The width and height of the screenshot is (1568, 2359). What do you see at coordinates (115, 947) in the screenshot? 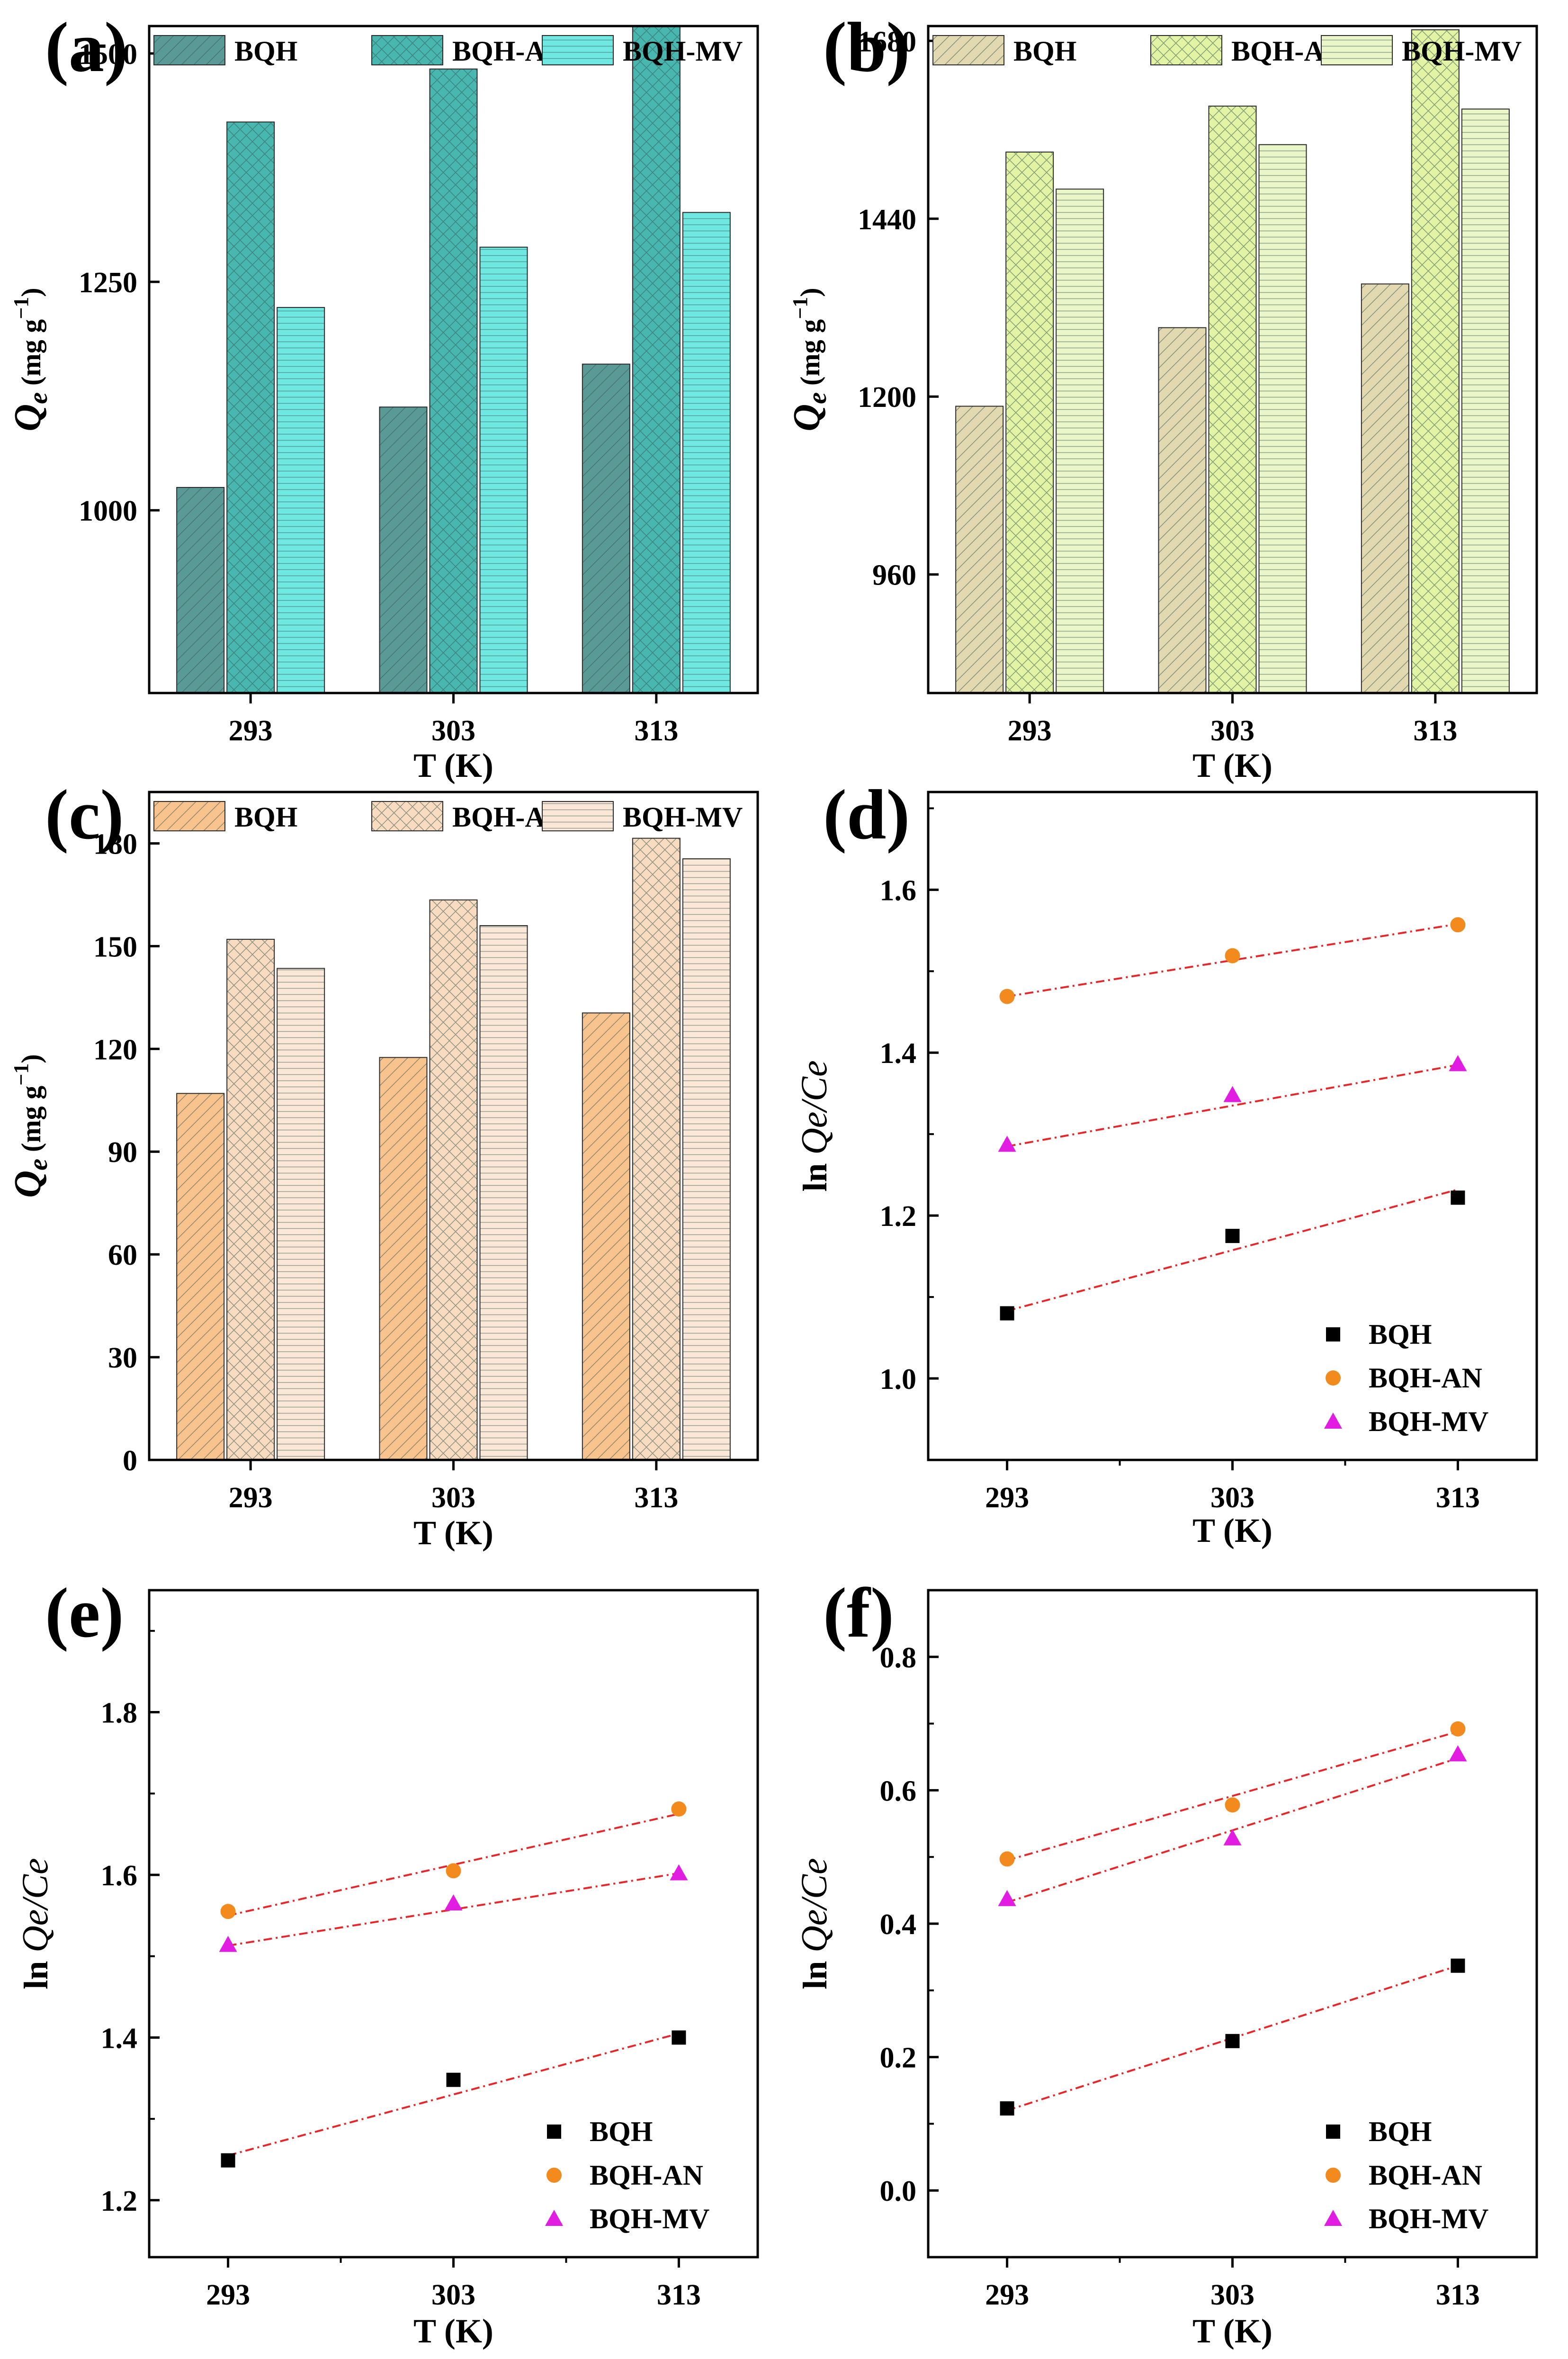
I see `y-tick-label: 150` at bounding box center [115, 947].